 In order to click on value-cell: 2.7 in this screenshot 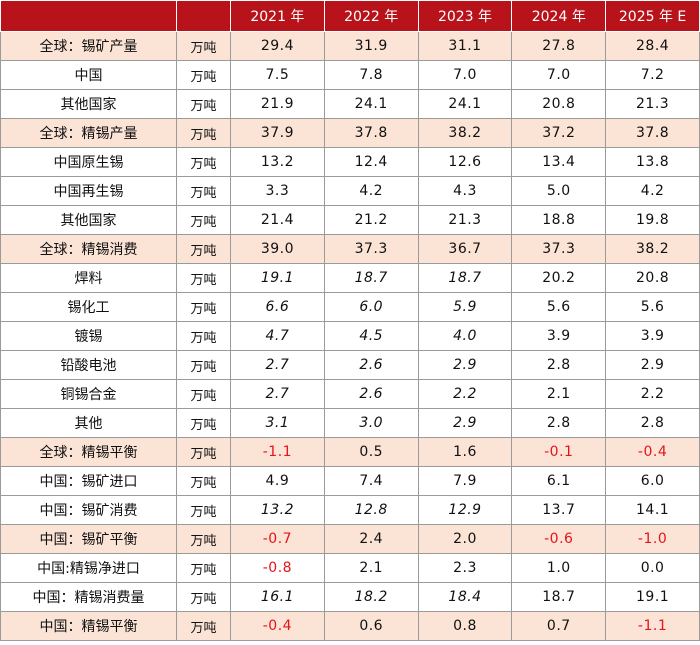, I will do `click(277, 365)`.